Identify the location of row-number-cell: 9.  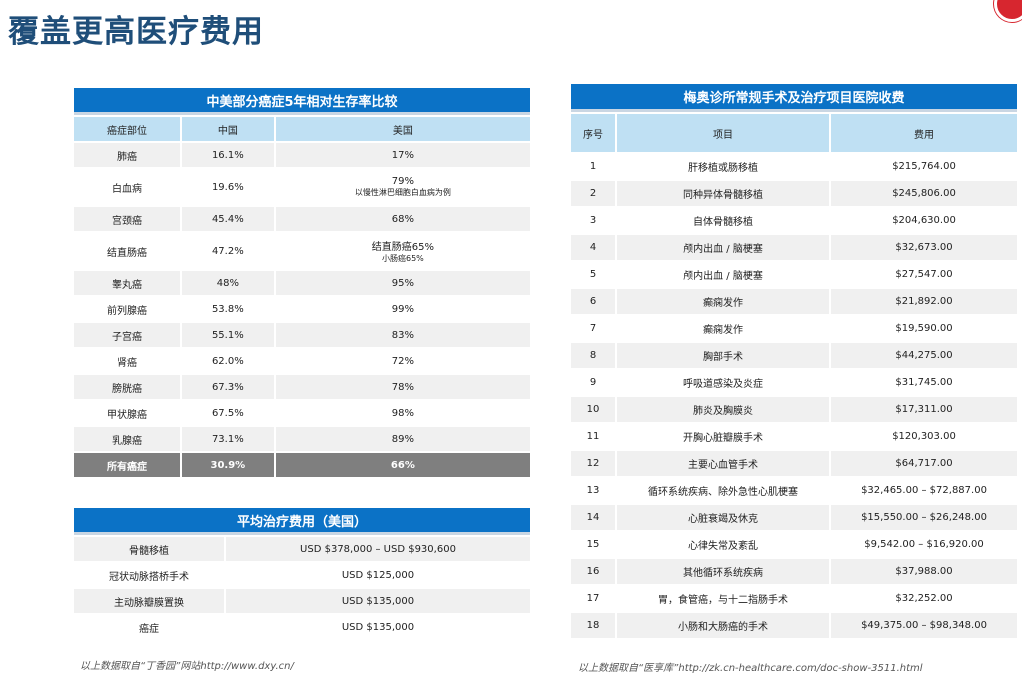
(593, 382).